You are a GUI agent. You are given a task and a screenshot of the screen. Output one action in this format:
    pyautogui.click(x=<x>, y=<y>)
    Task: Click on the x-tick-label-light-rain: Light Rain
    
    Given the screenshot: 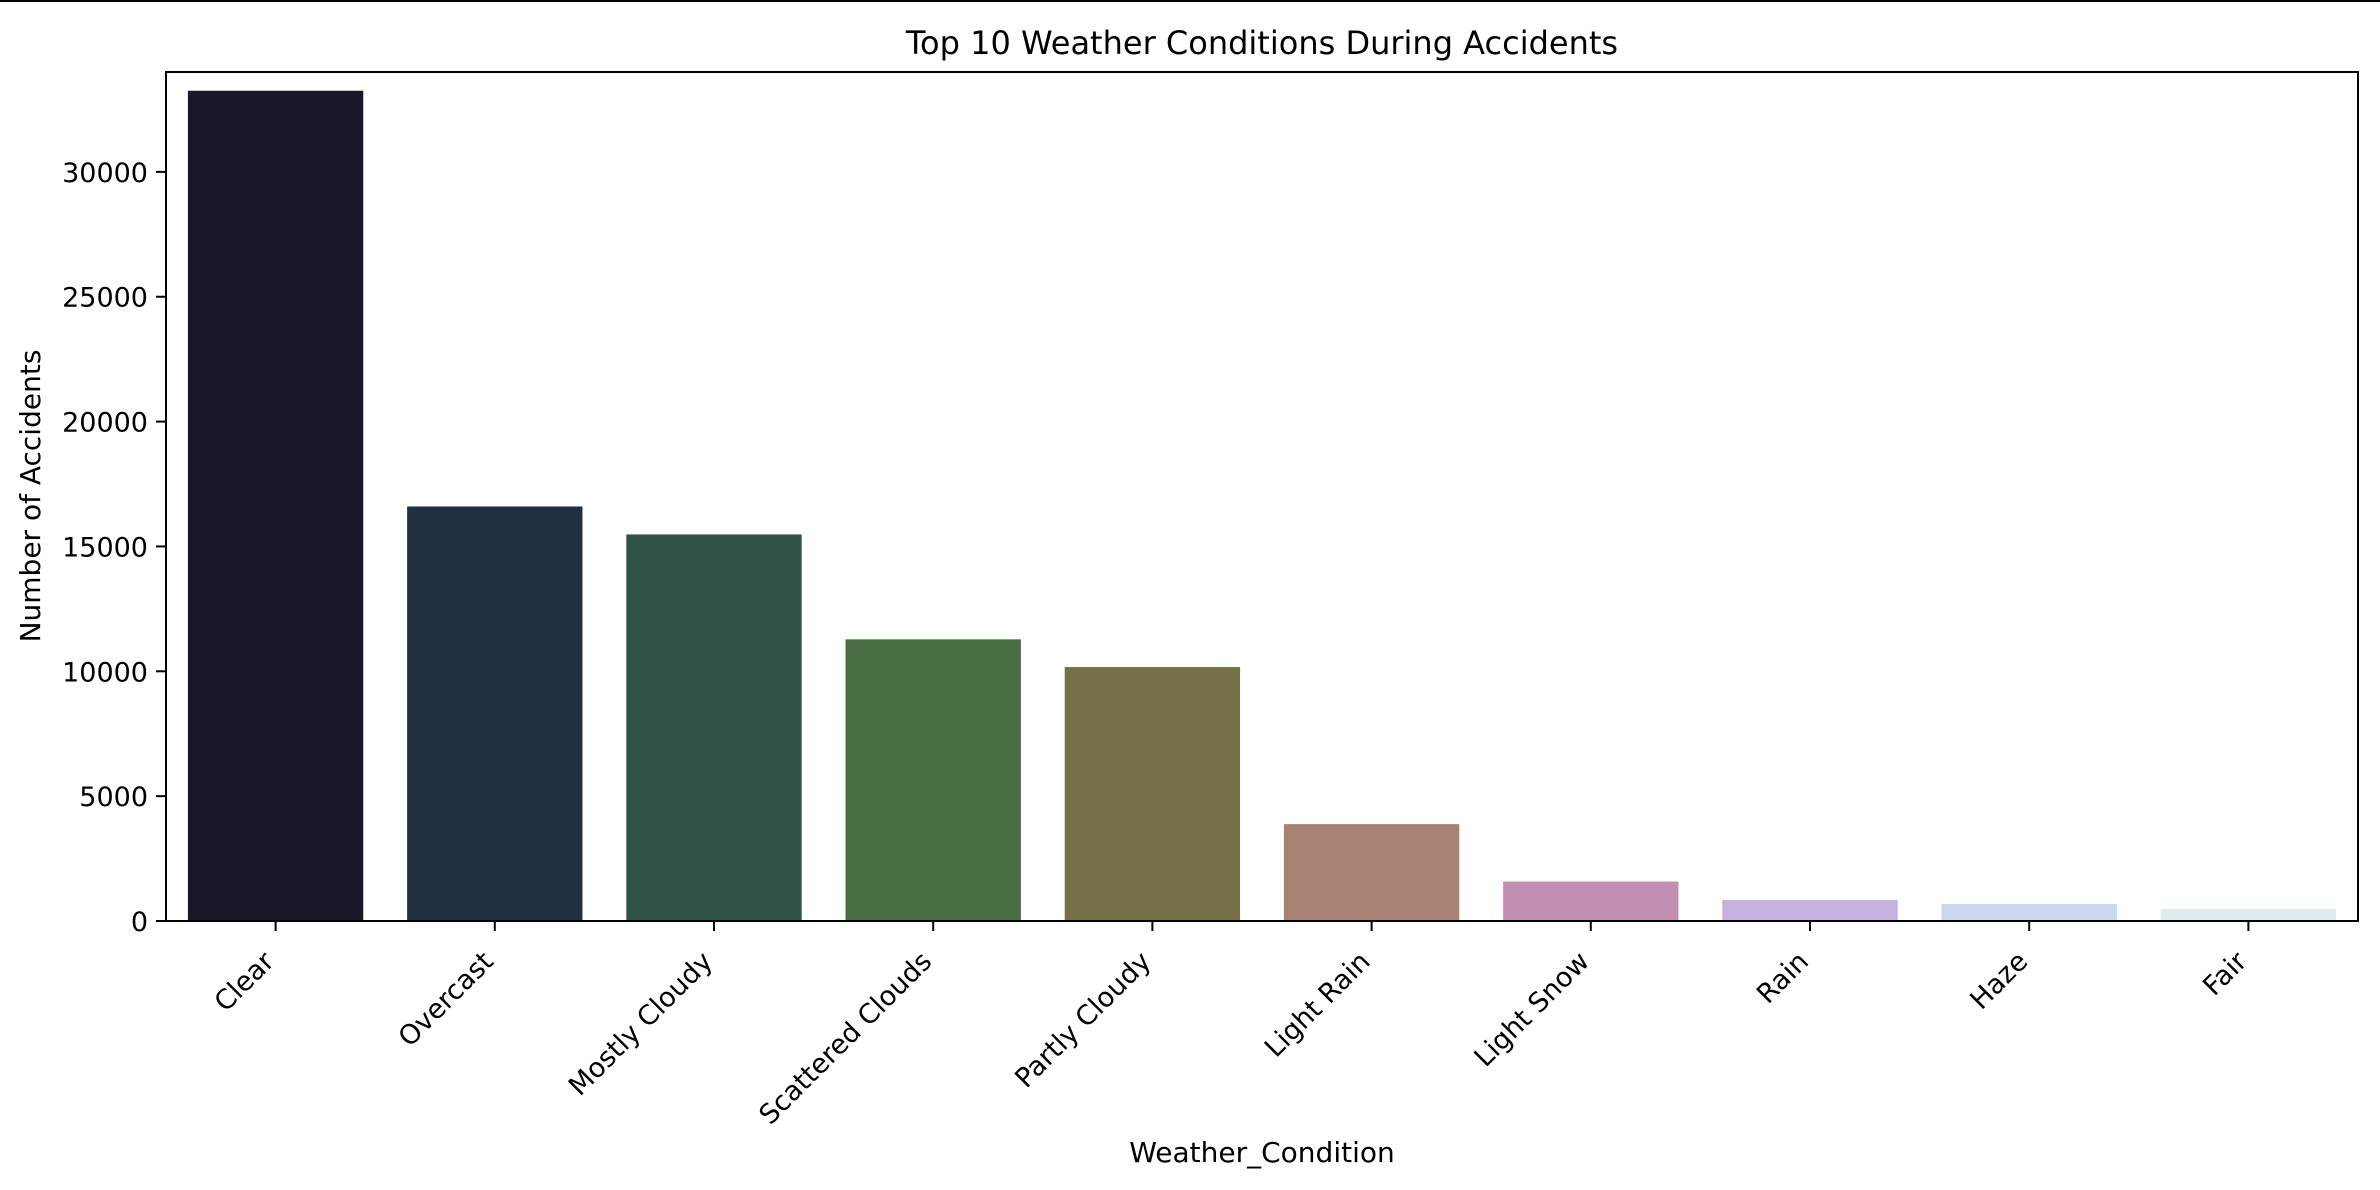 What is the action you would take?
    pyautogui.click(x=1318, y=1005)
    